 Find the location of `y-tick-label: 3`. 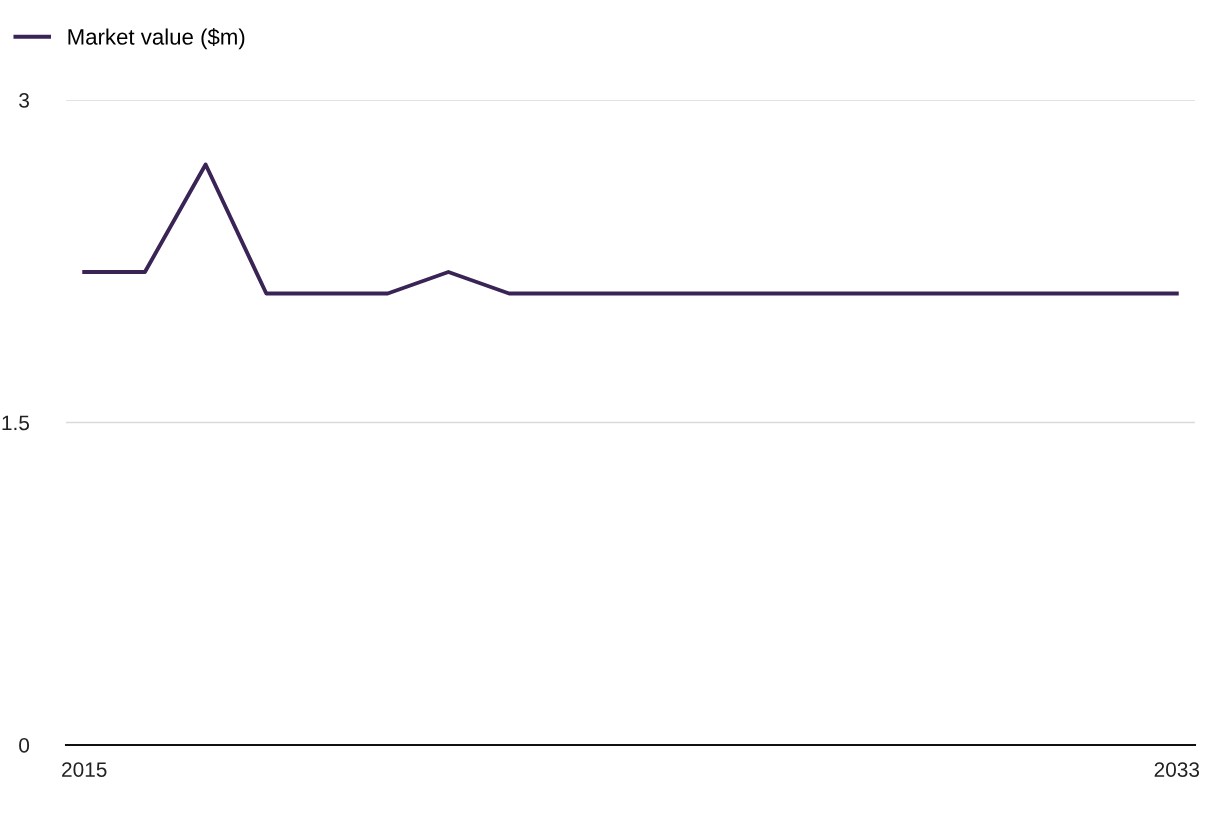

y-tick-label: 3 is located at coordinates (24, 100).